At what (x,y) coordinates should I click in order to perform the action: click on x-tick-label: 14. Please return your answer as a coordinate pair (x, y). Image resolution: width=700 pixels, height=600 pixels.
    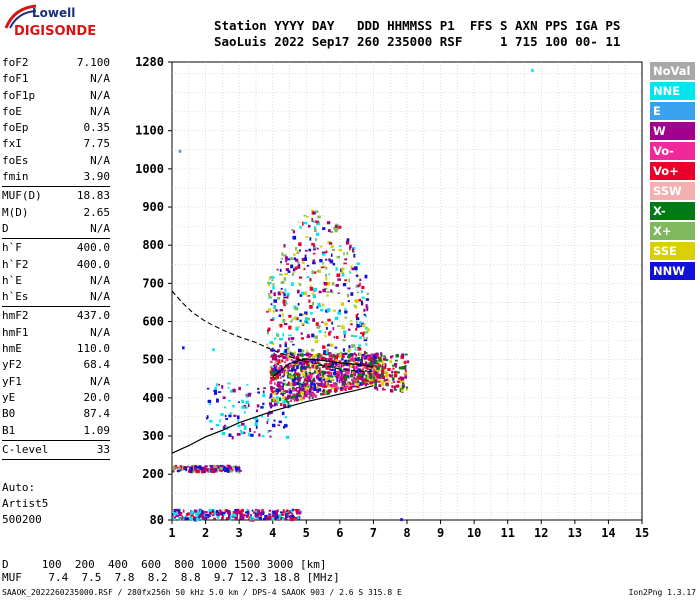
    Looking at the image, I should click on (608, 533).